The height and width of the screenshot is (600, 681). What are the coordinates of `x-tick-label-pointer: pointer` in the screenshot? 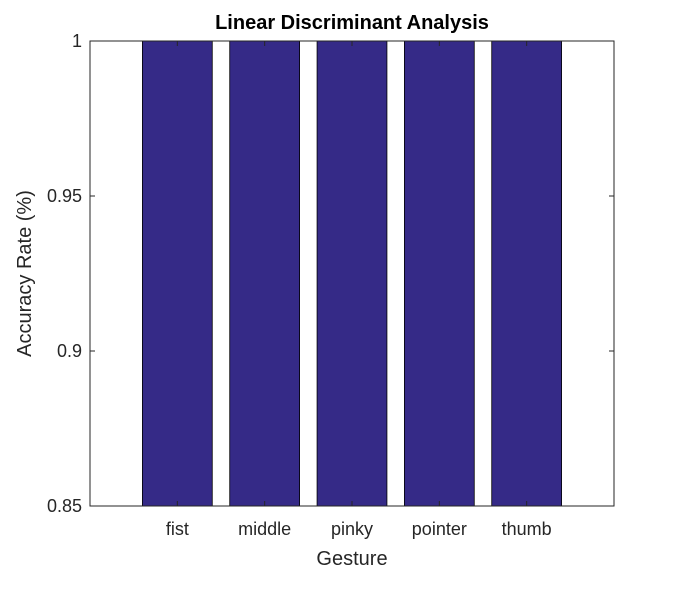 It's located at (439, 529).